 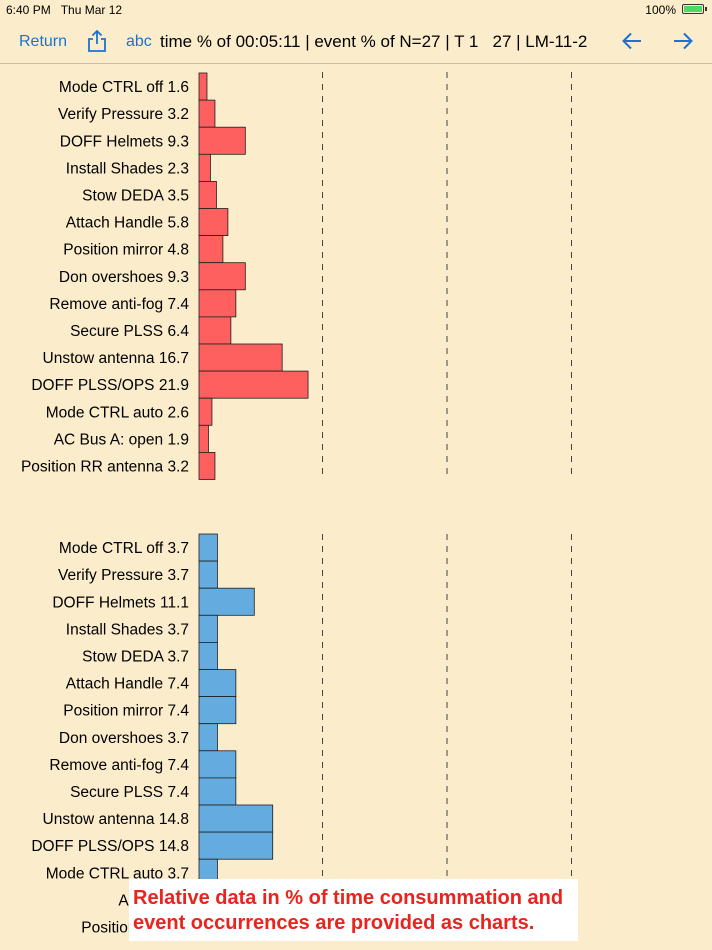 I want to click on share-icon, so click(x=97, y=41).